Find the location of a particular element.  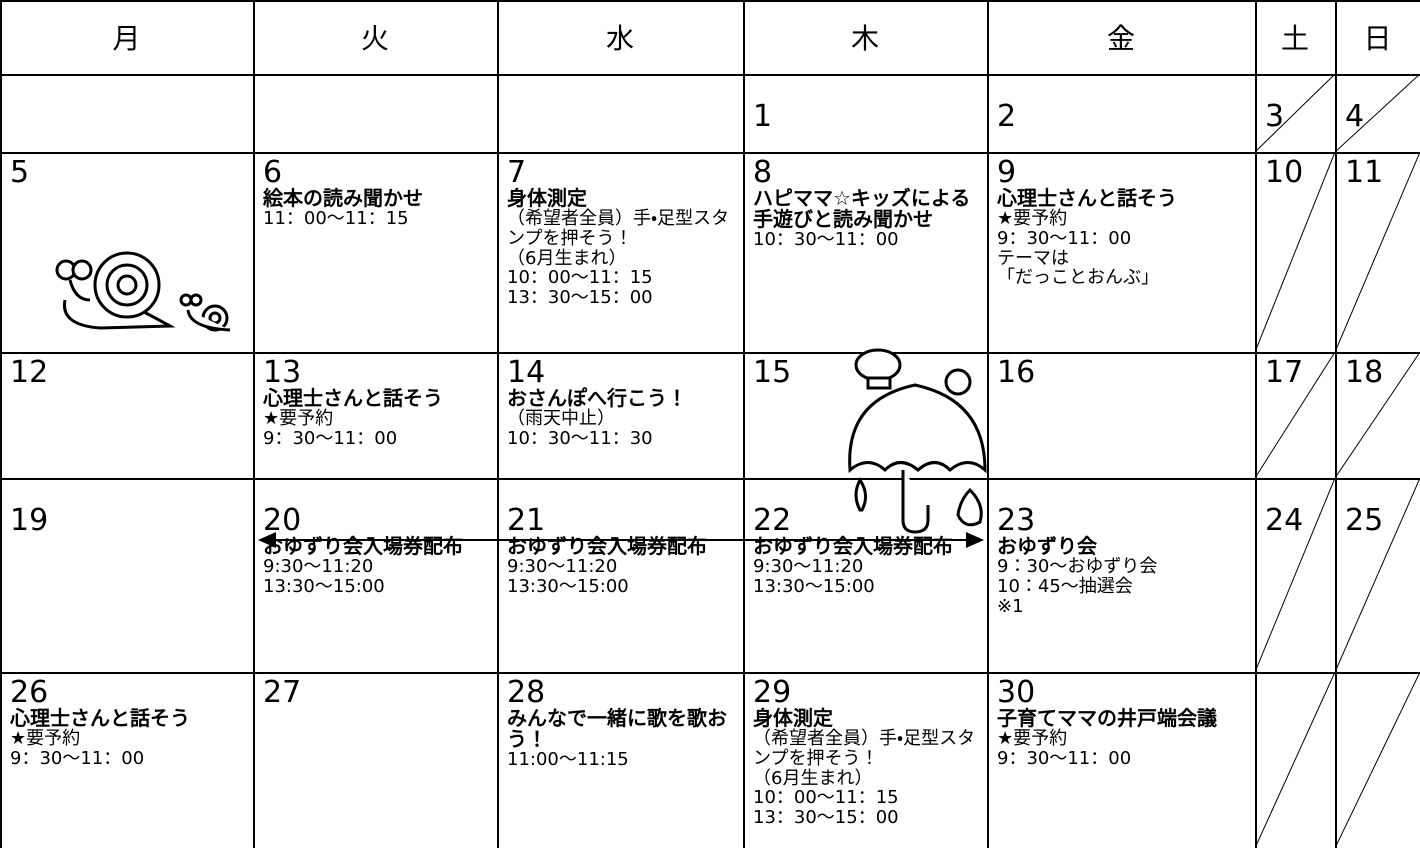

weekday: 木 is located at coordinates (864, 38).